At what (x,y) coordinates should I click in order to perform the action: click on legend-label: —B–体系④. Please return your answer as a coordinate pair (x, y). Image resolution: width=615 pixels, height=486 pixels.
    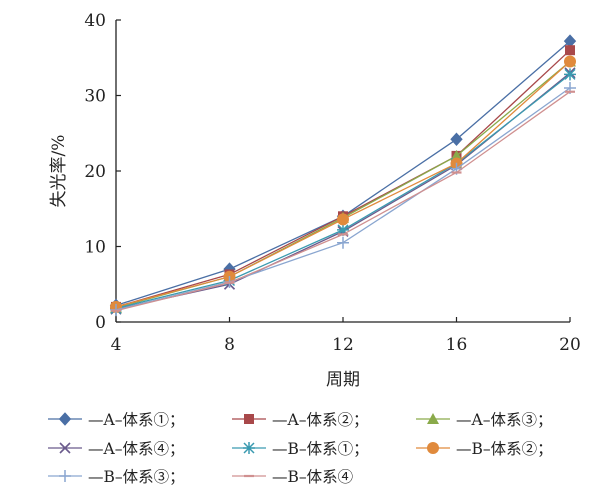
    Looking at the image, I should click on (312, 477).